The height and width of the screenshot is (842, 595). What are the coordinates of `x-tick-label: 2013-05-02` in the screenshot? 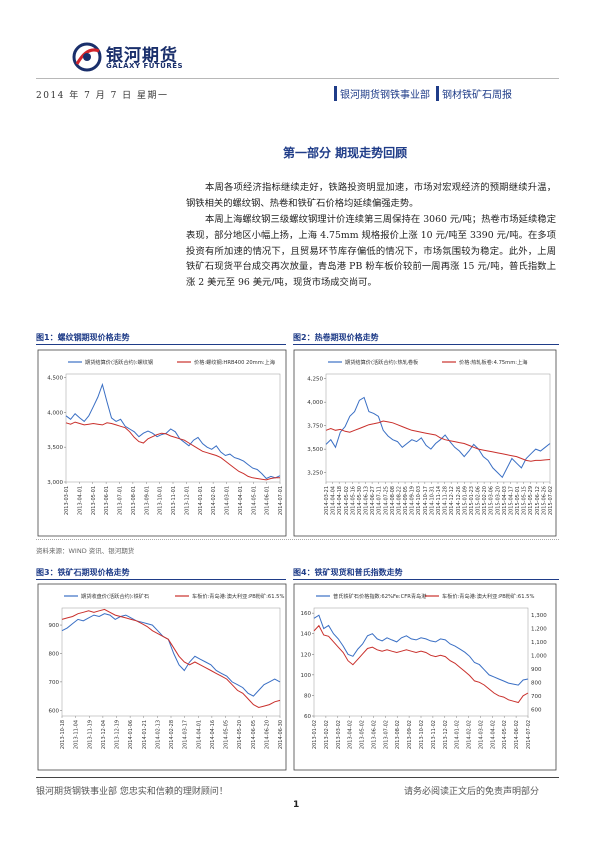 It's located at (363, 734).